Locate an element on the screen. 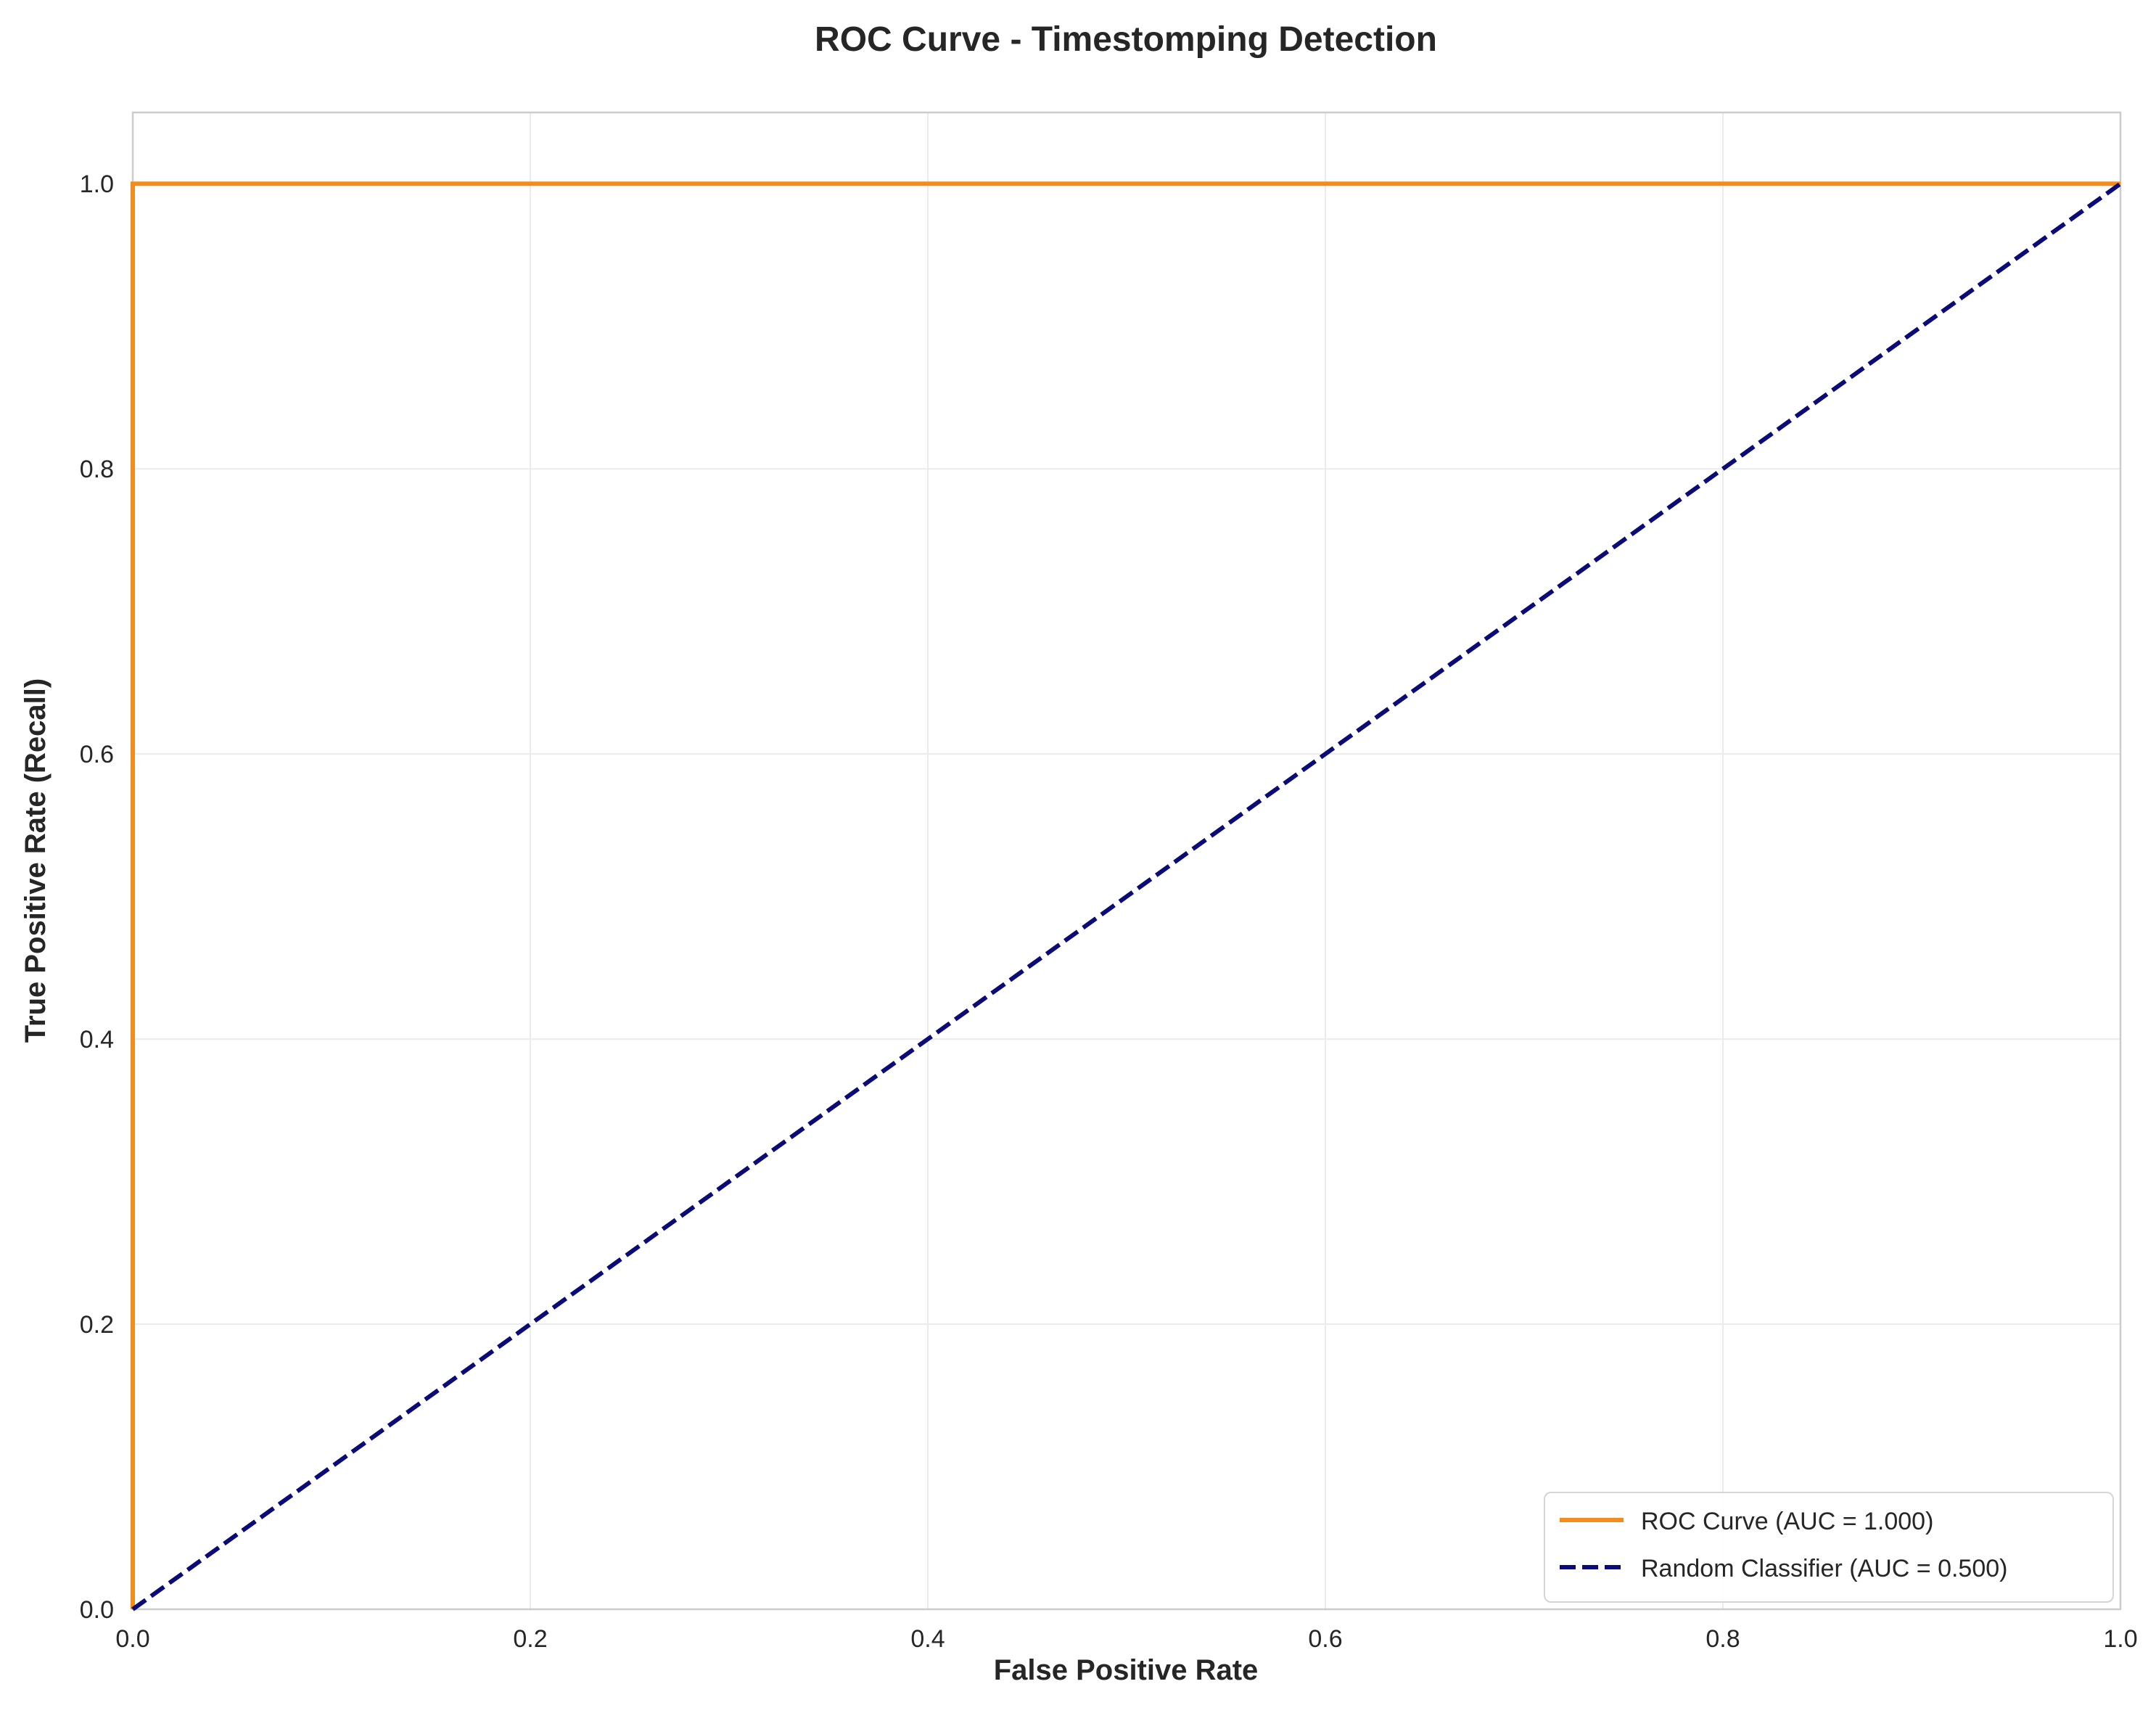 The width and height of the screenshot is (2156, 1721). y-tick-label: 0.4 is located at coordinates (97, 1039).